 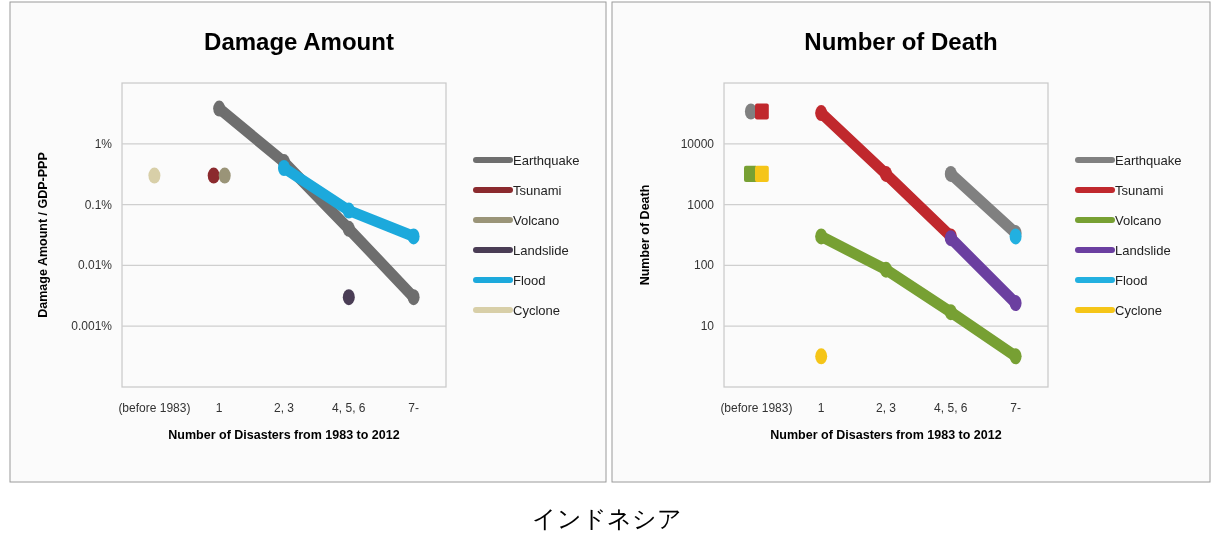 What do you see at coordinates (701, 204) in the screenshot?
I see `y-tick-label: 1000` at bounding box center [701, 204].